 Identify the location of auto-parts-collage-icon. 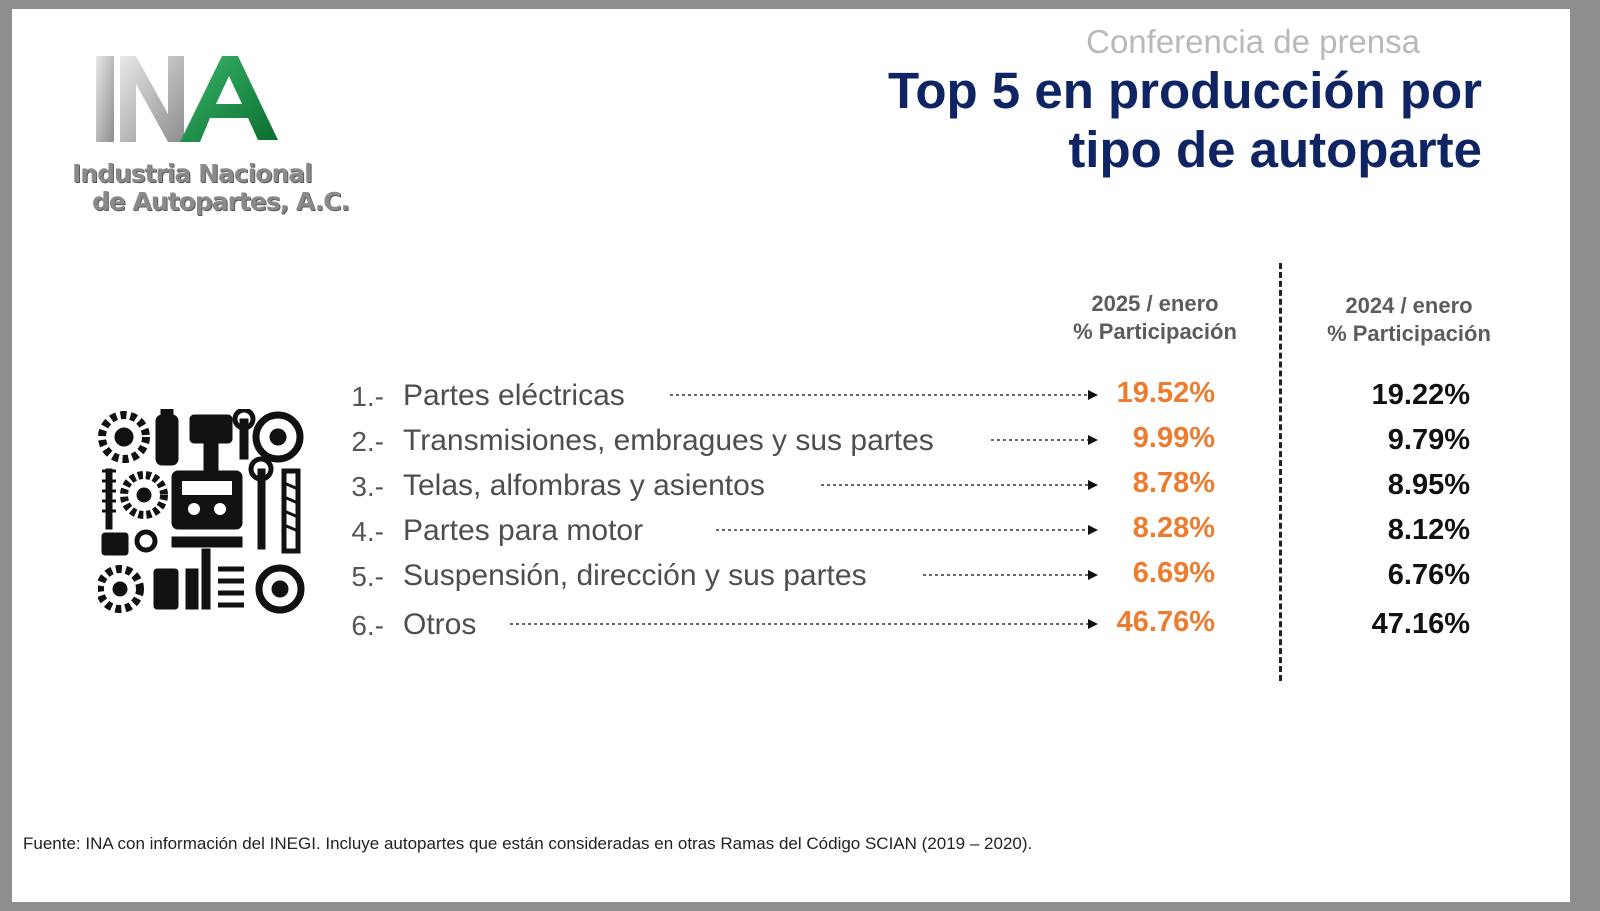
(202, 510).